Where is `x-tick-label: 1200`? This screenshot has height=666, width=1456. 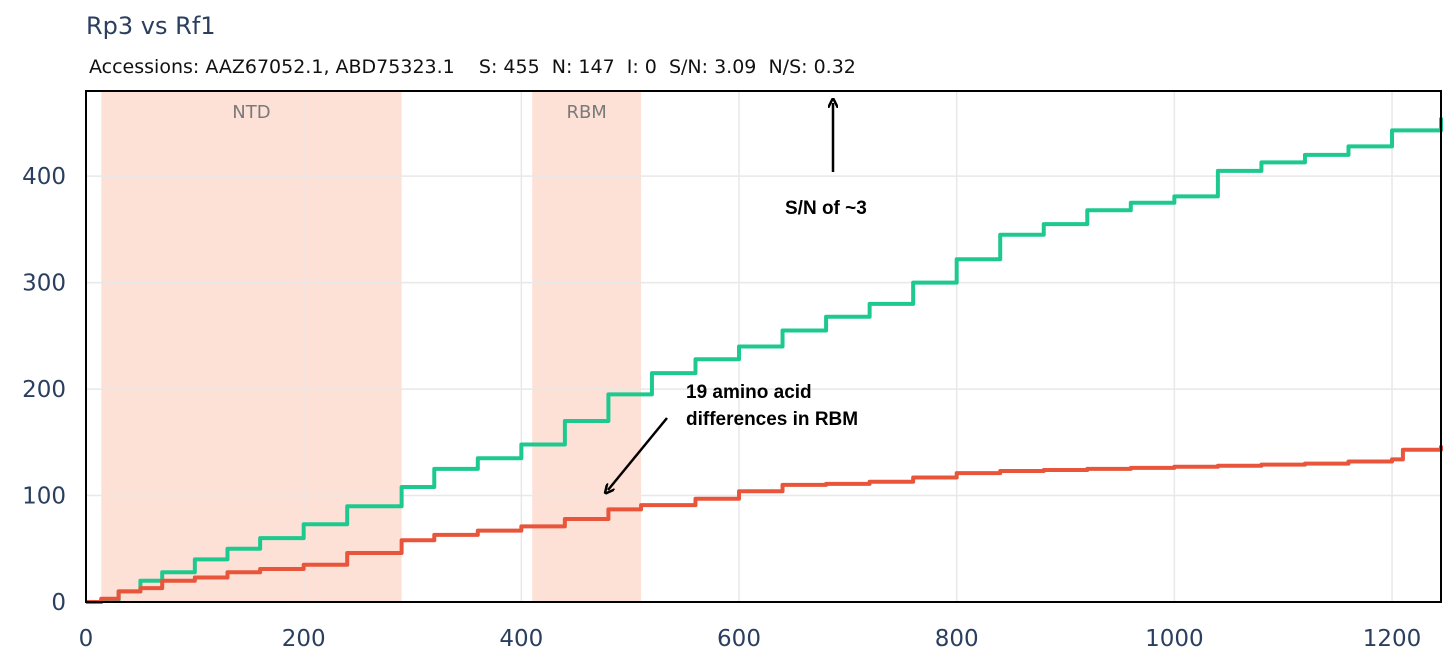 x-tick-label: 1200 is located at coordinates (1392, 639).